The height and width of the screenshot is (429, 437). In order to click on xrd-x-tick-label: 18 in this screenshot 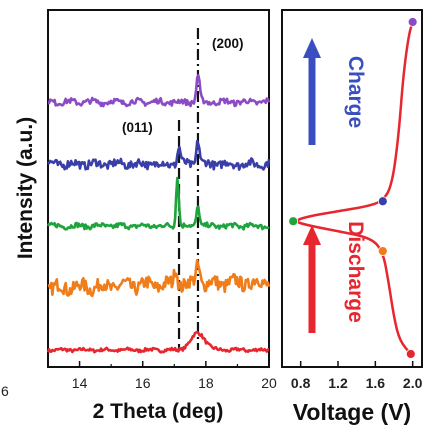, I will do `click(206, 383)`.